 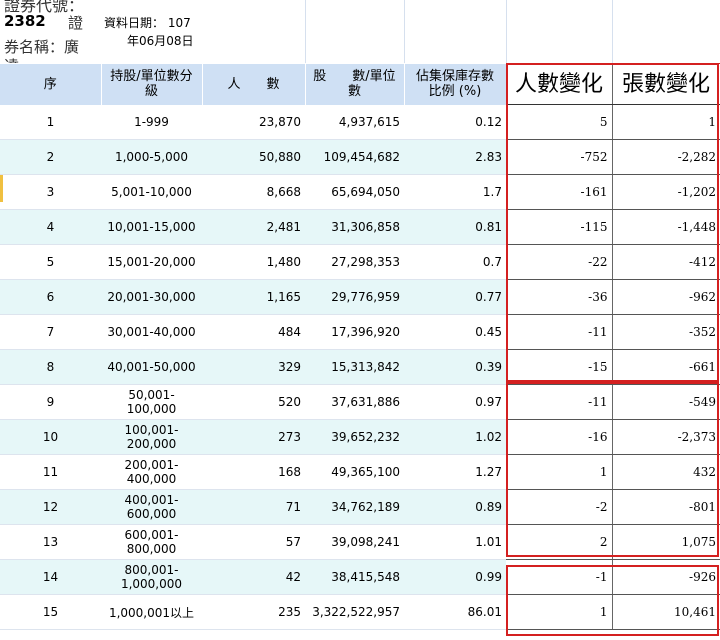 I want to click on cell-range: 20,001-30,000, so click(x=151, y=297).